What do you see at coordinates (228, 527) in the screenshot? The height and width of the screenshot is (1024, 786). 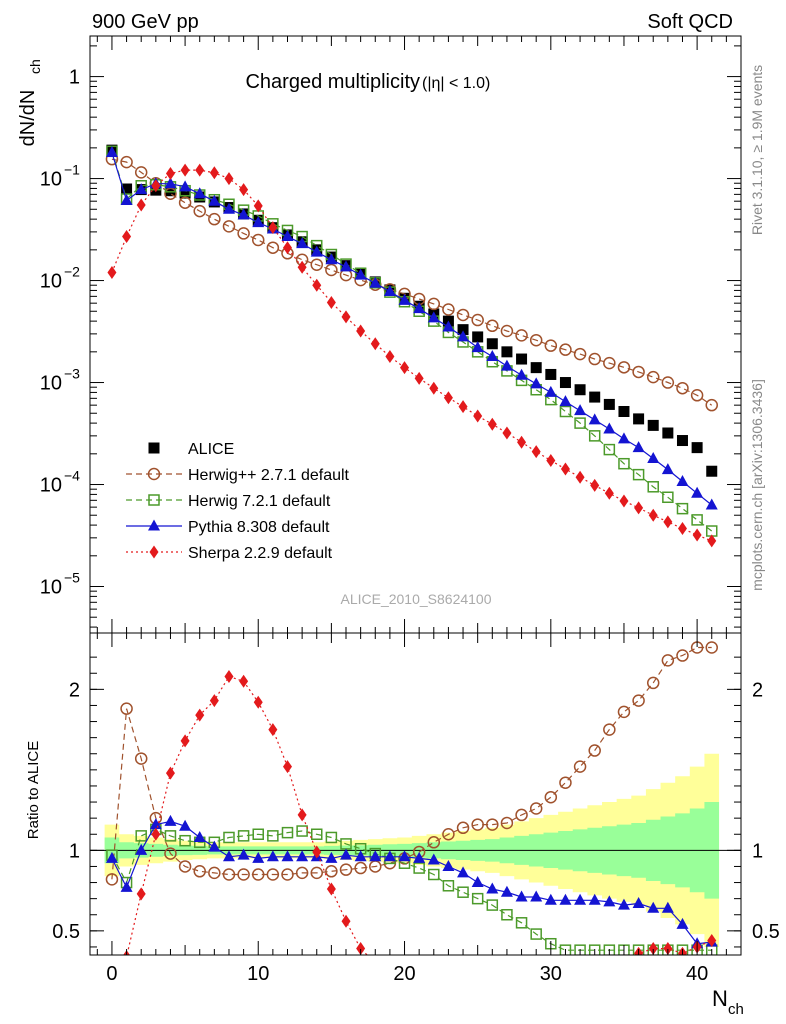 I see `legend-item-pythia-8-308-default: Pythia 8.308 default` at bounding box center [228, 527].